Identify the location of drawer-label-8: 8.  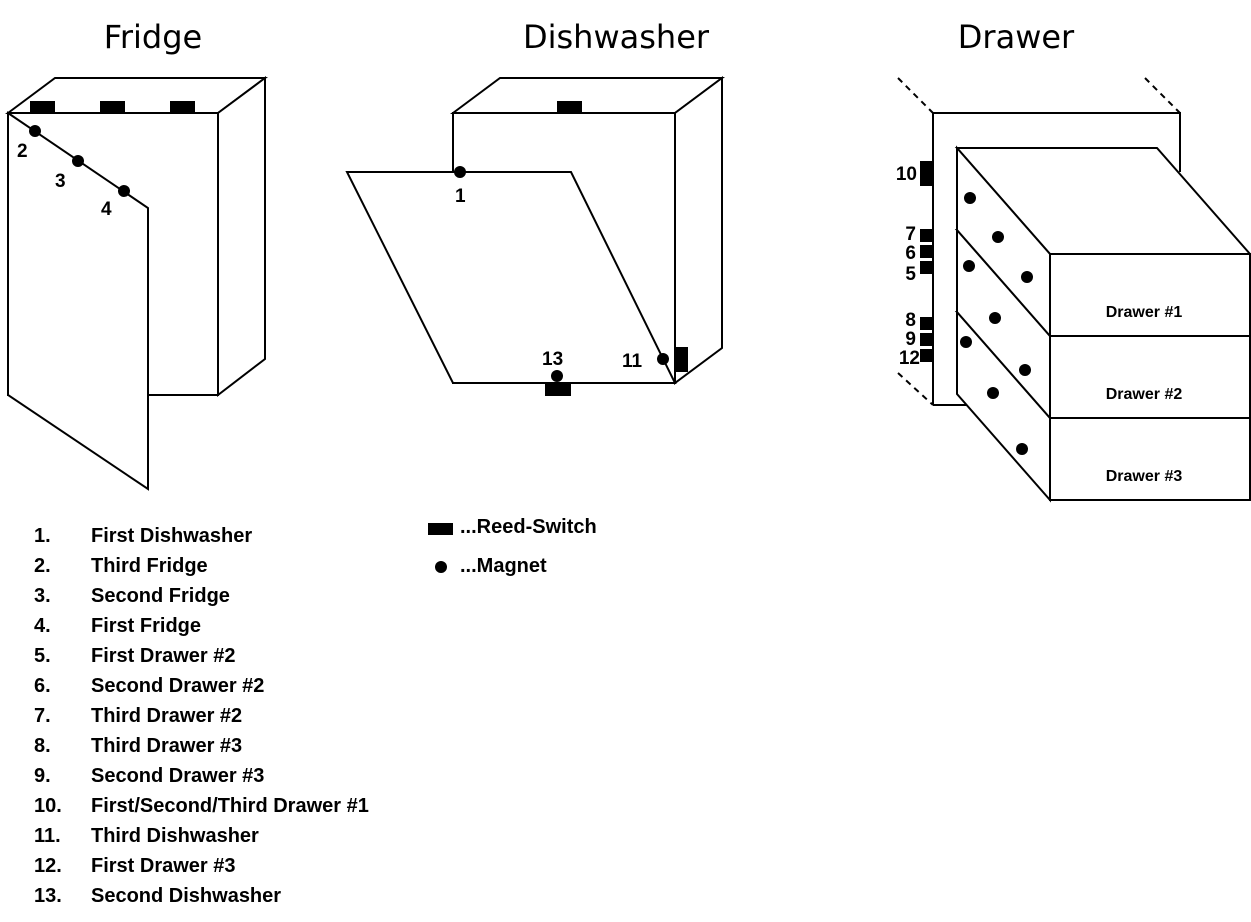
(910, 320).